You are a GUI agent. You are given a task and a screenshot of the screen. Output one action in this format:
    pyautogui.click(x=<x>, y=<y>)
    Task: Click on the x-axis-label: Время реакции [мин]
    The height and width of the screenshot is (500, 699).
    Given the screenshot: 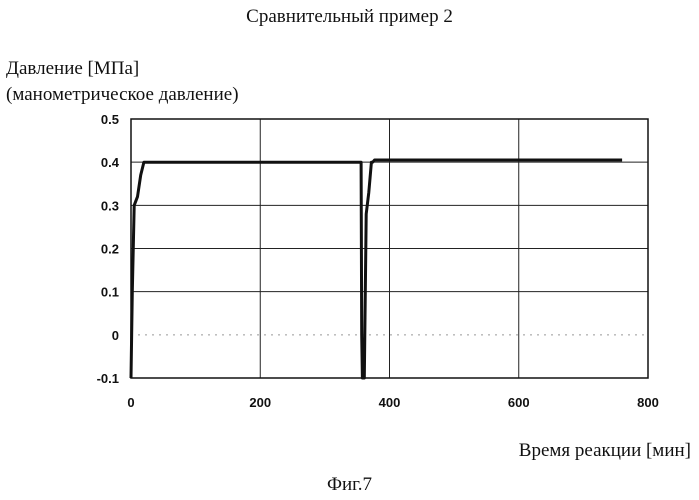 What is the action you would take?
    pyautogui.click(x=605, y=451)
    